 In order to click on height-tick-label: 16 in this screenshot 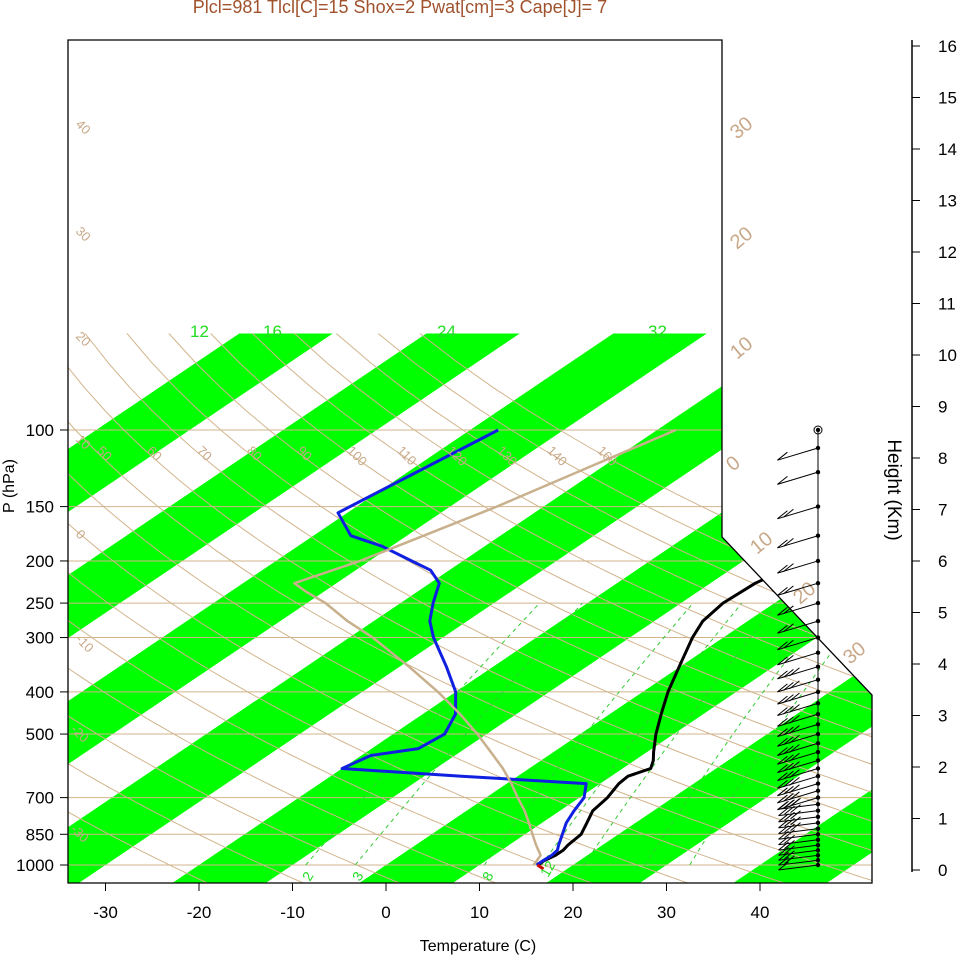, I will do `click(947, 46)`.